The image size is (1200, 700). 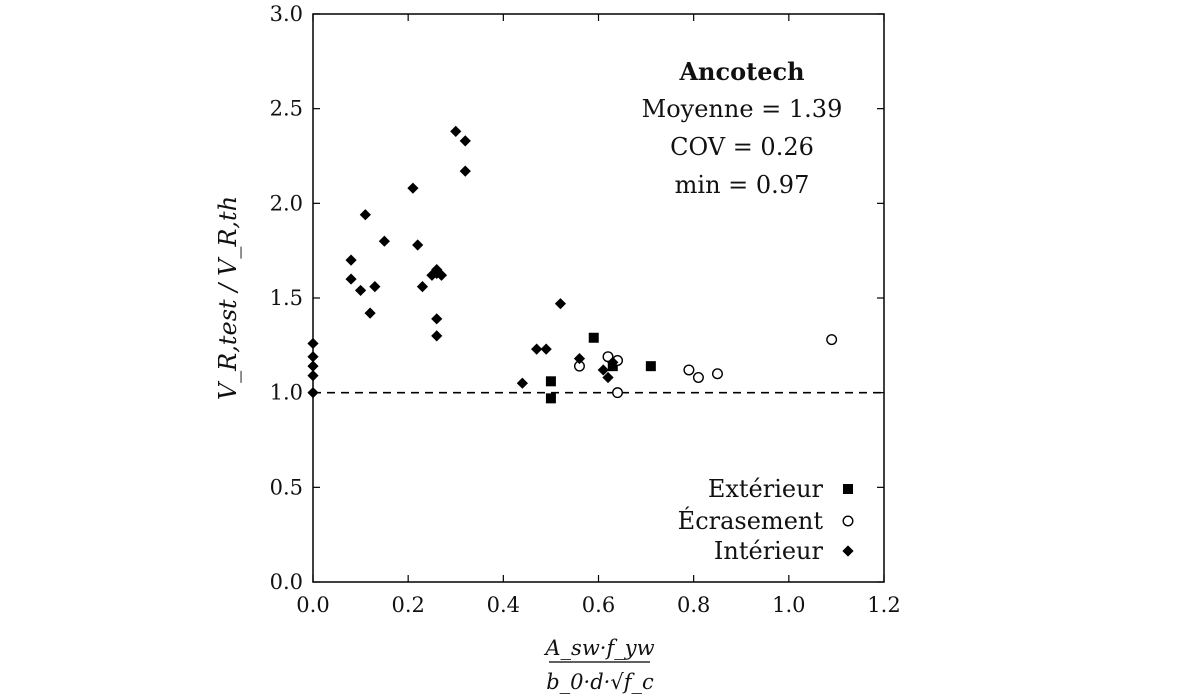 I want to click on x-tick-label: 0.2, so click(x=407, y=605).